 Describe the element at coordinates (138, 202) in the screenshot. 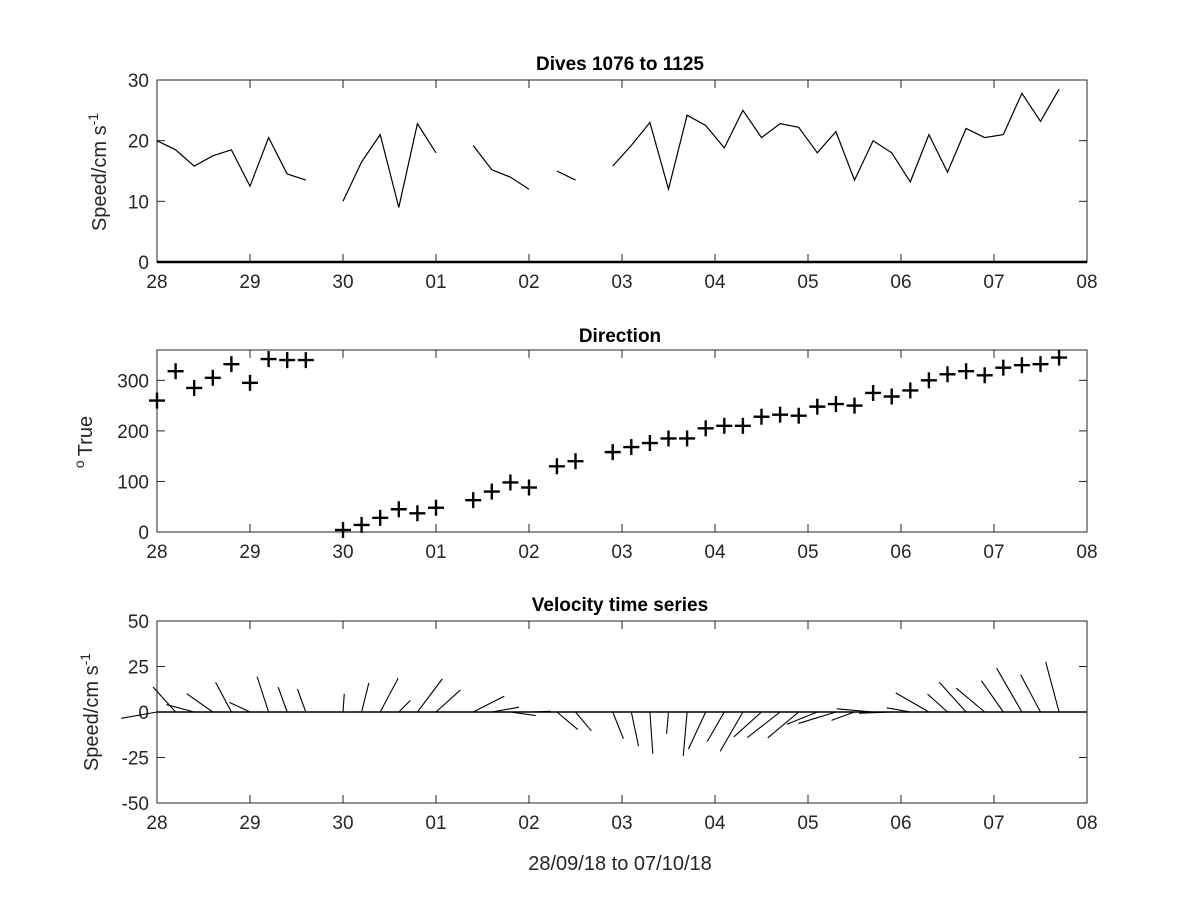

I see `speed-y-tick-label: 10` at that location.